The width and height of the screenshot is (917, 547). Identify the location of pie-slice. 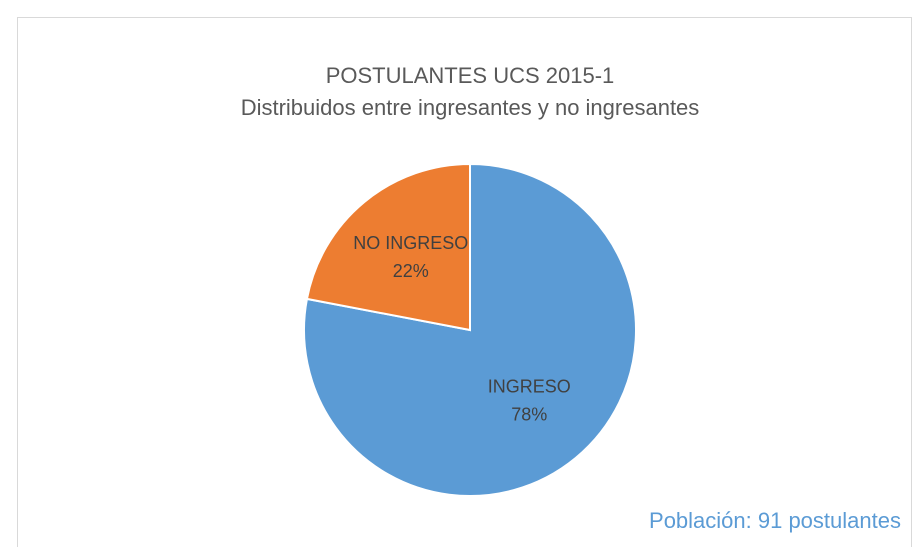
(388, 247).